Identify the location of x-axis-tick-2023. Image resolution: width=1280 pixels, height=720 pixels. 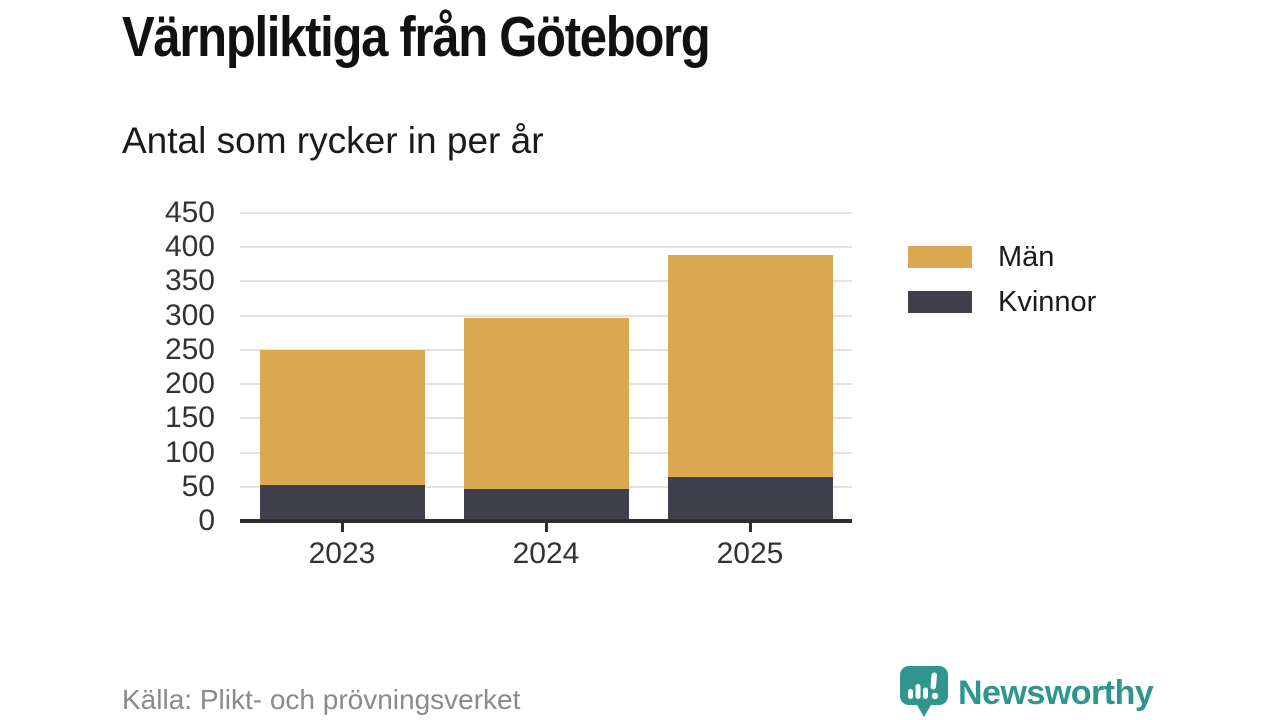
(342, 527).